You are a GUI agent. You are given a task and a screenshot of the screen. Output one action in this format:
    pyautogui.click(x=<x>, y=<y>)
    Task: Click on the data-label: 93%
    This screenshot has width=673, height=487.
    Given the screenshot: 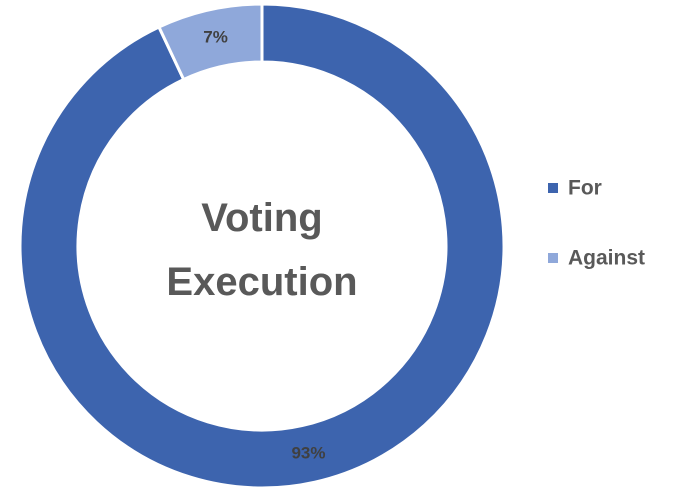 What is the action you would take?
    pyautogui.click(x=308, y=452)
    